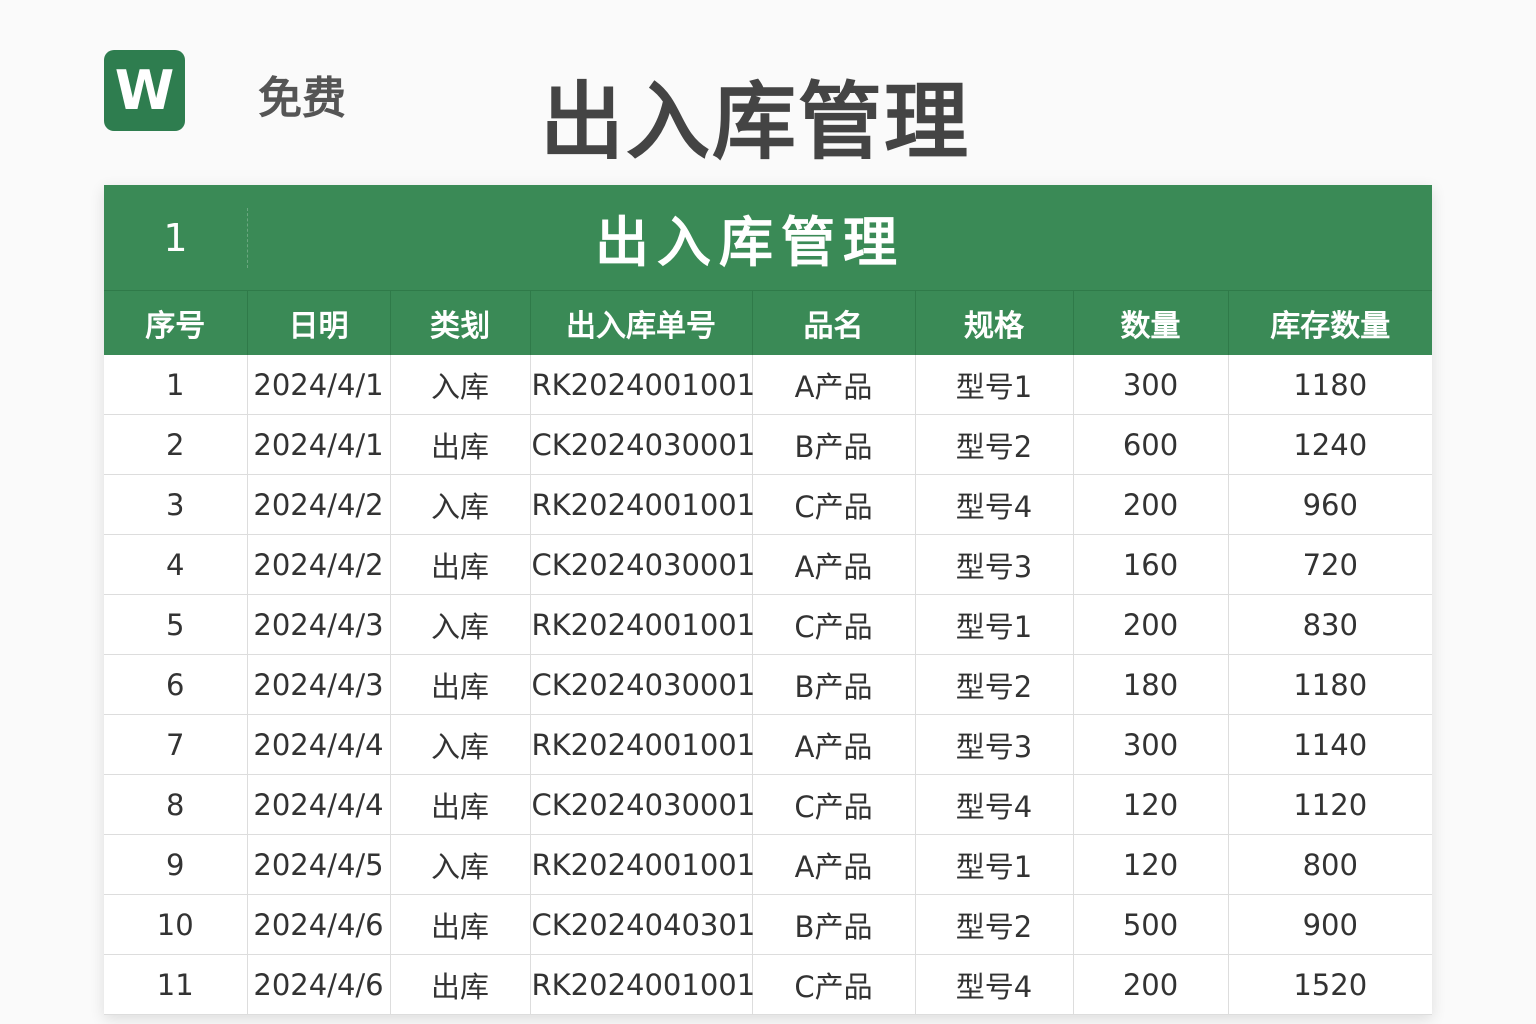 The height and width of the screenshot is (1024, 1536). I want to click on table-cell: 180, so click(1150, 684).